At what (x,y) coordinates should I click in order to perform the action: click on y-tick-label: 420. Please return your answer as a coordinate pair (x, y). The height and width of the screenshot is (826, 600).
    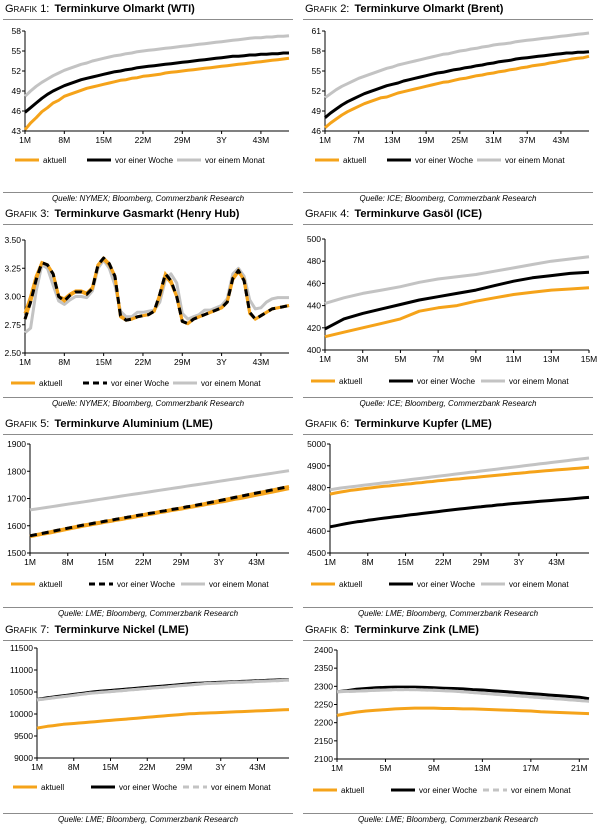
    Looking at the image, I should click on (314, 328).